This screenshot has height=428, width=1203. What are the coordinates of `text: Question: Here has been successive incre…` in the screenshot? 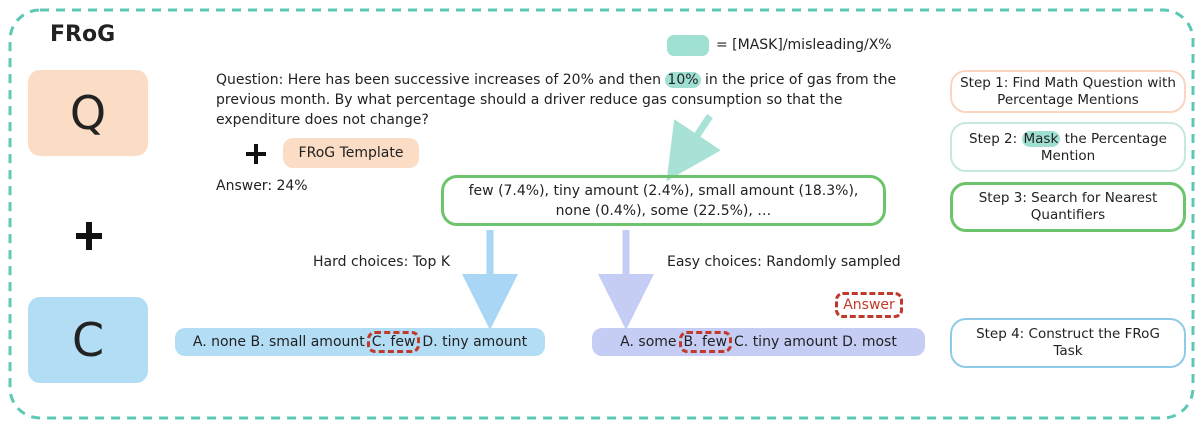 It's located at (441, 80).